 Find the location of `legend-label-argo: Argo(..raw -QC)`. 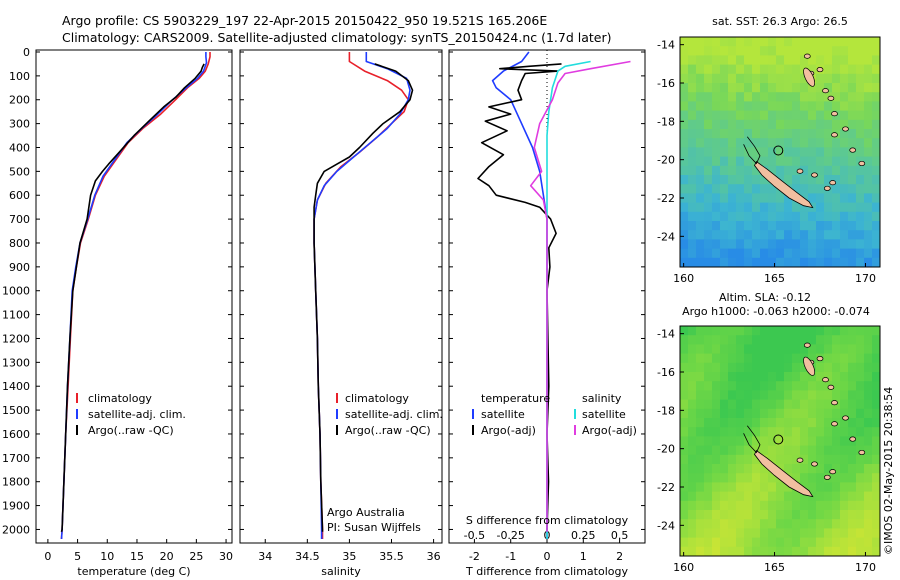

legend-label-argo: Argo(..raw -QC) is located at coordinates (388, 430).